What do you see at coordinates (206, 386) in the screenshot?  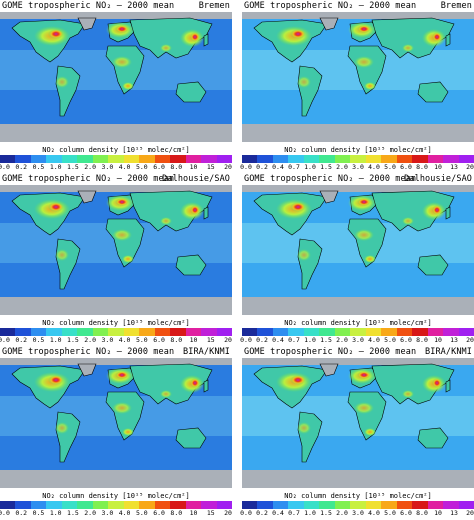 I see `japan` at bounding box center [206, 386].